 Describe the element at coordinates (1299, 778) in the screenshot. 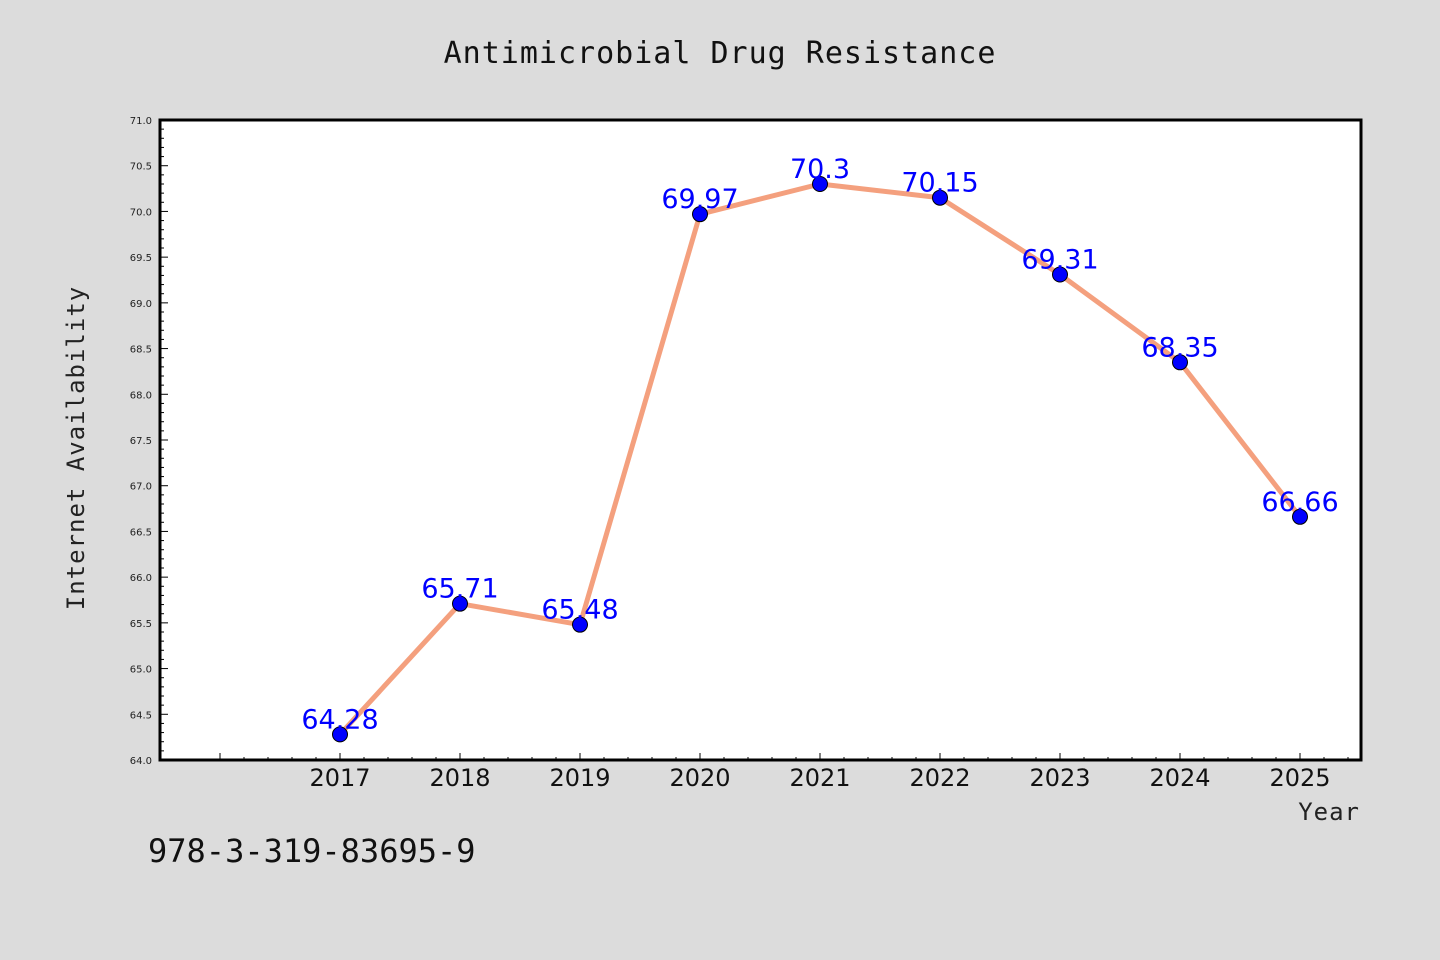

I see `x-tick-label: 2025` at that location.